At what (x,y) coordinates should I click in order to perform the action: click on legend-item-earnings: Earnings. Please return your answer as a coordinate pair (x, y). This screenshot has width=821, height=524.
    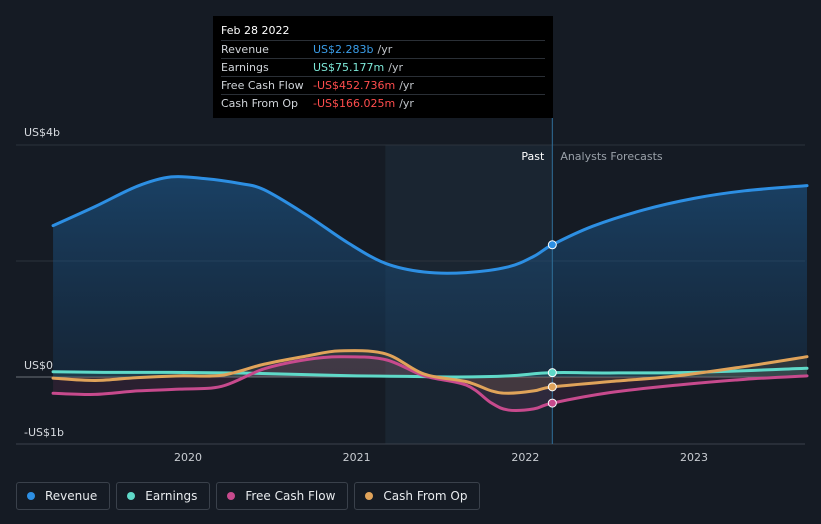
    Looking at the image, I should click on (163, 496).